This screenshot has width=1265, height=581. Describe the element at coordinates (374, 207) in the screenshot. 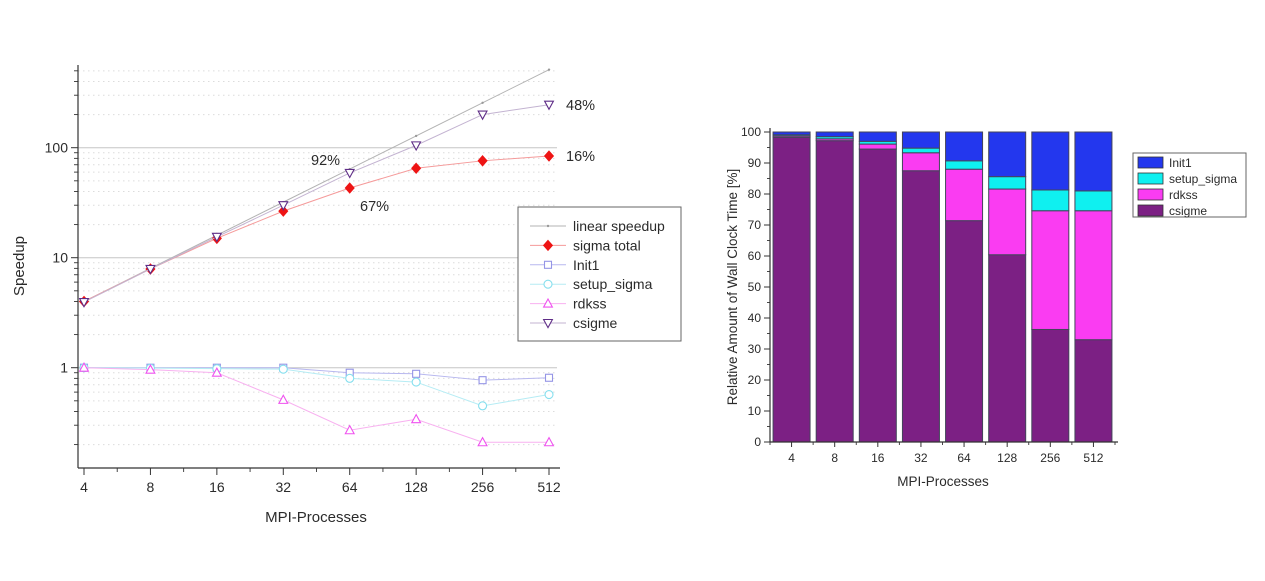

I see `annotation-67-: 67%` at that location.